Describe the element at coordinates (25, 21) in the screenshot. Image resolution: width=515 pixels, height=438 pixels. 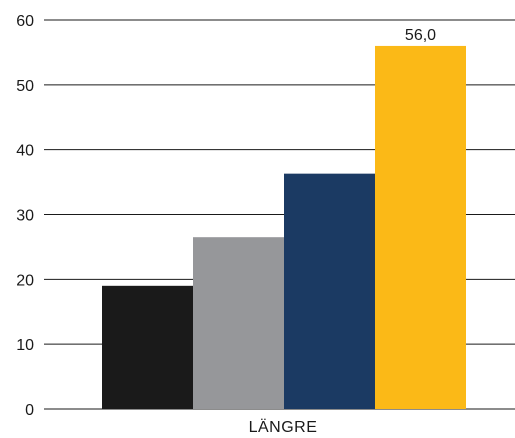
I see `y-tick-label: 60` at that location.